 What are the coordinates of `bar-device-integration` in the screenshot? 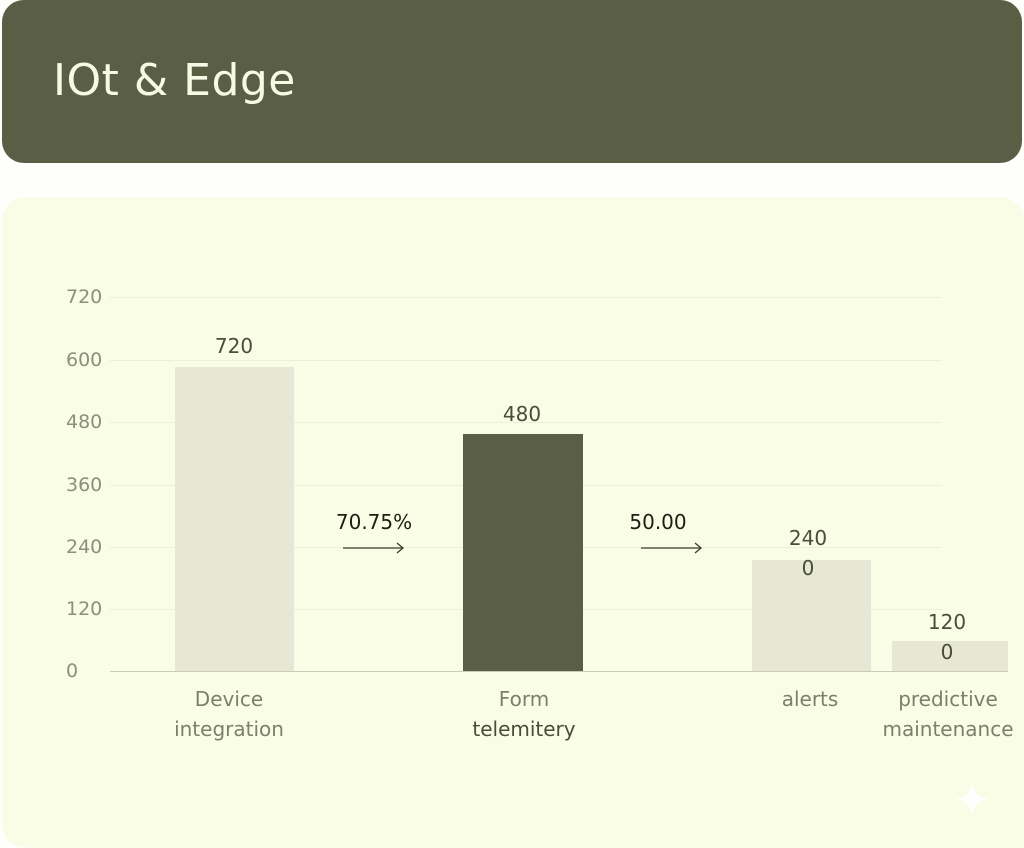 It's located at (234, 519).